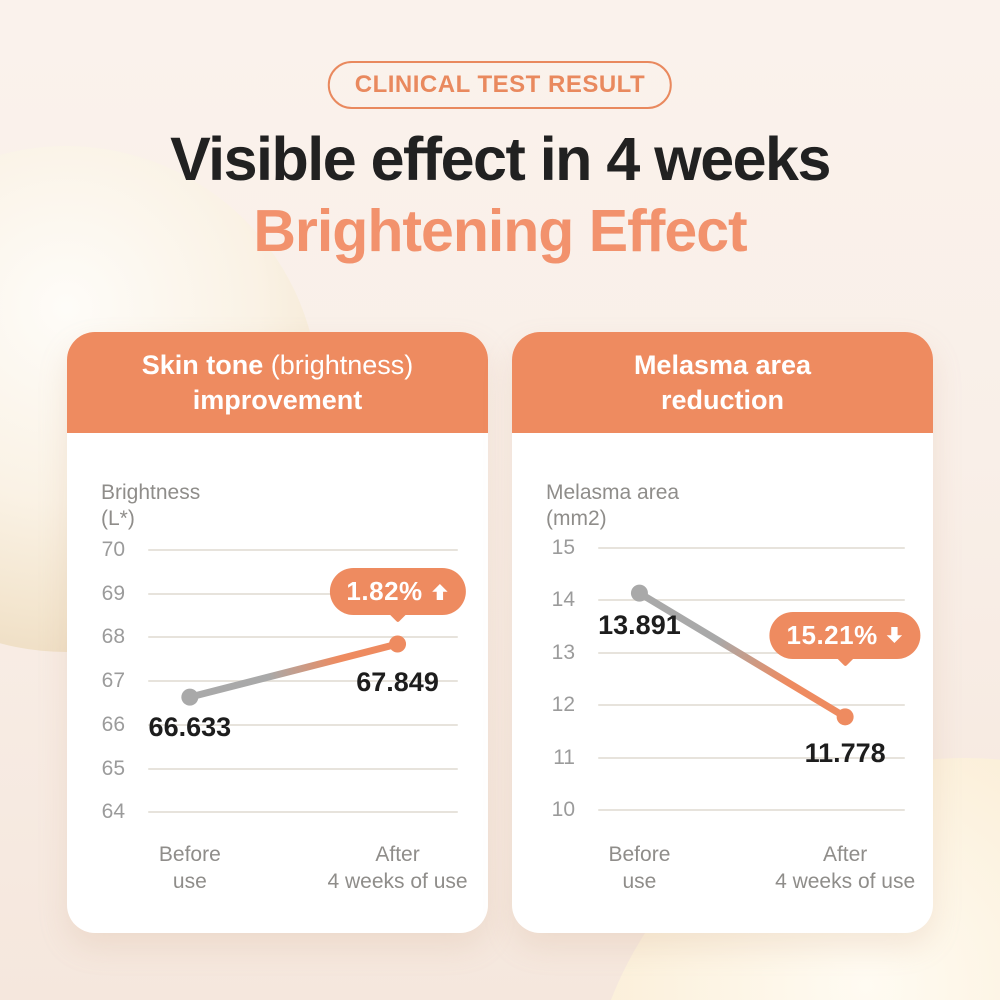 The height and width of the screenshot is (1000, 1000). Describe the element at coordinates (113, 593) in the screenshot. I see `y-tick-label: 69` at that location.